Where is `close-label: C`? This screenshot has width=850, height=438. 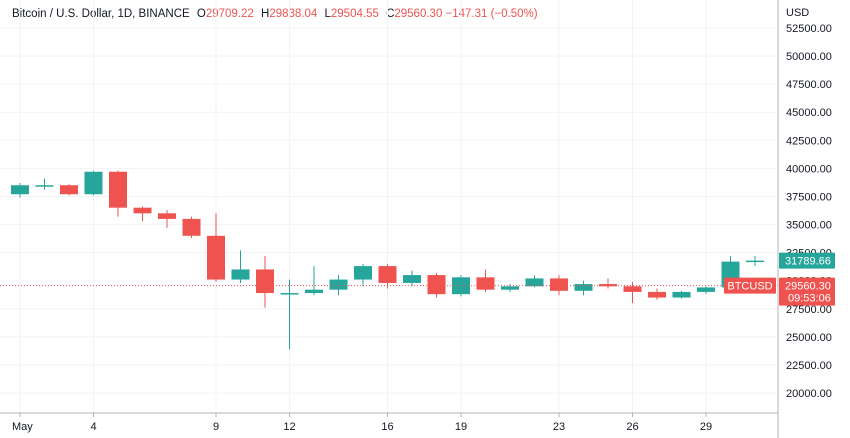
close-label: C is located at coordinates (390, 14).